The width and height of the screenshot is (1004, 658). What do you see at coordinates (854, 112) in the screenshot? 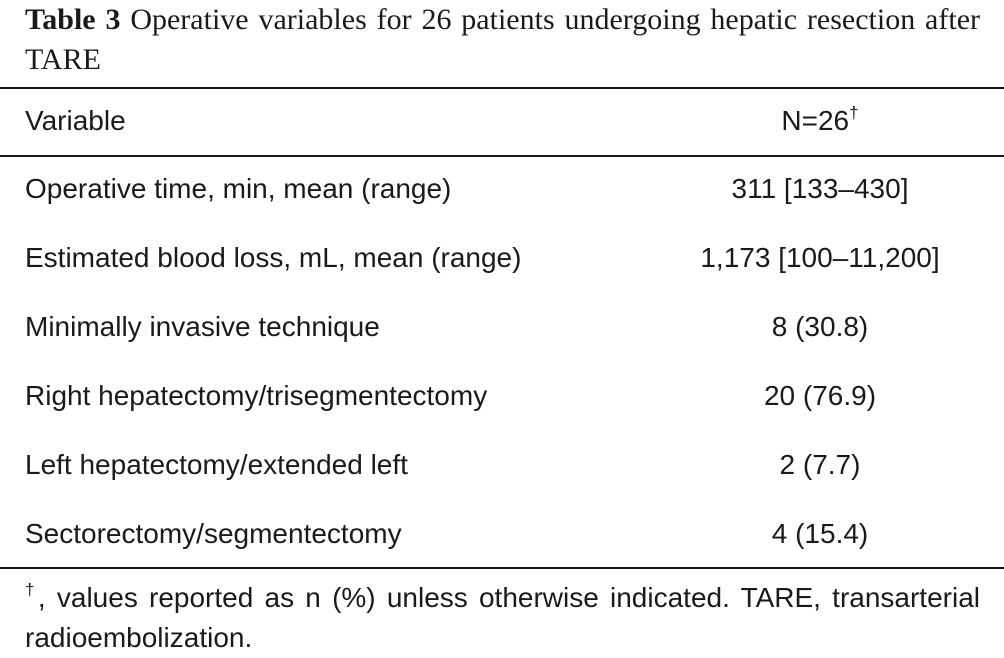
I see `header-dagger-mark: †` at bounding box center [854, 112].